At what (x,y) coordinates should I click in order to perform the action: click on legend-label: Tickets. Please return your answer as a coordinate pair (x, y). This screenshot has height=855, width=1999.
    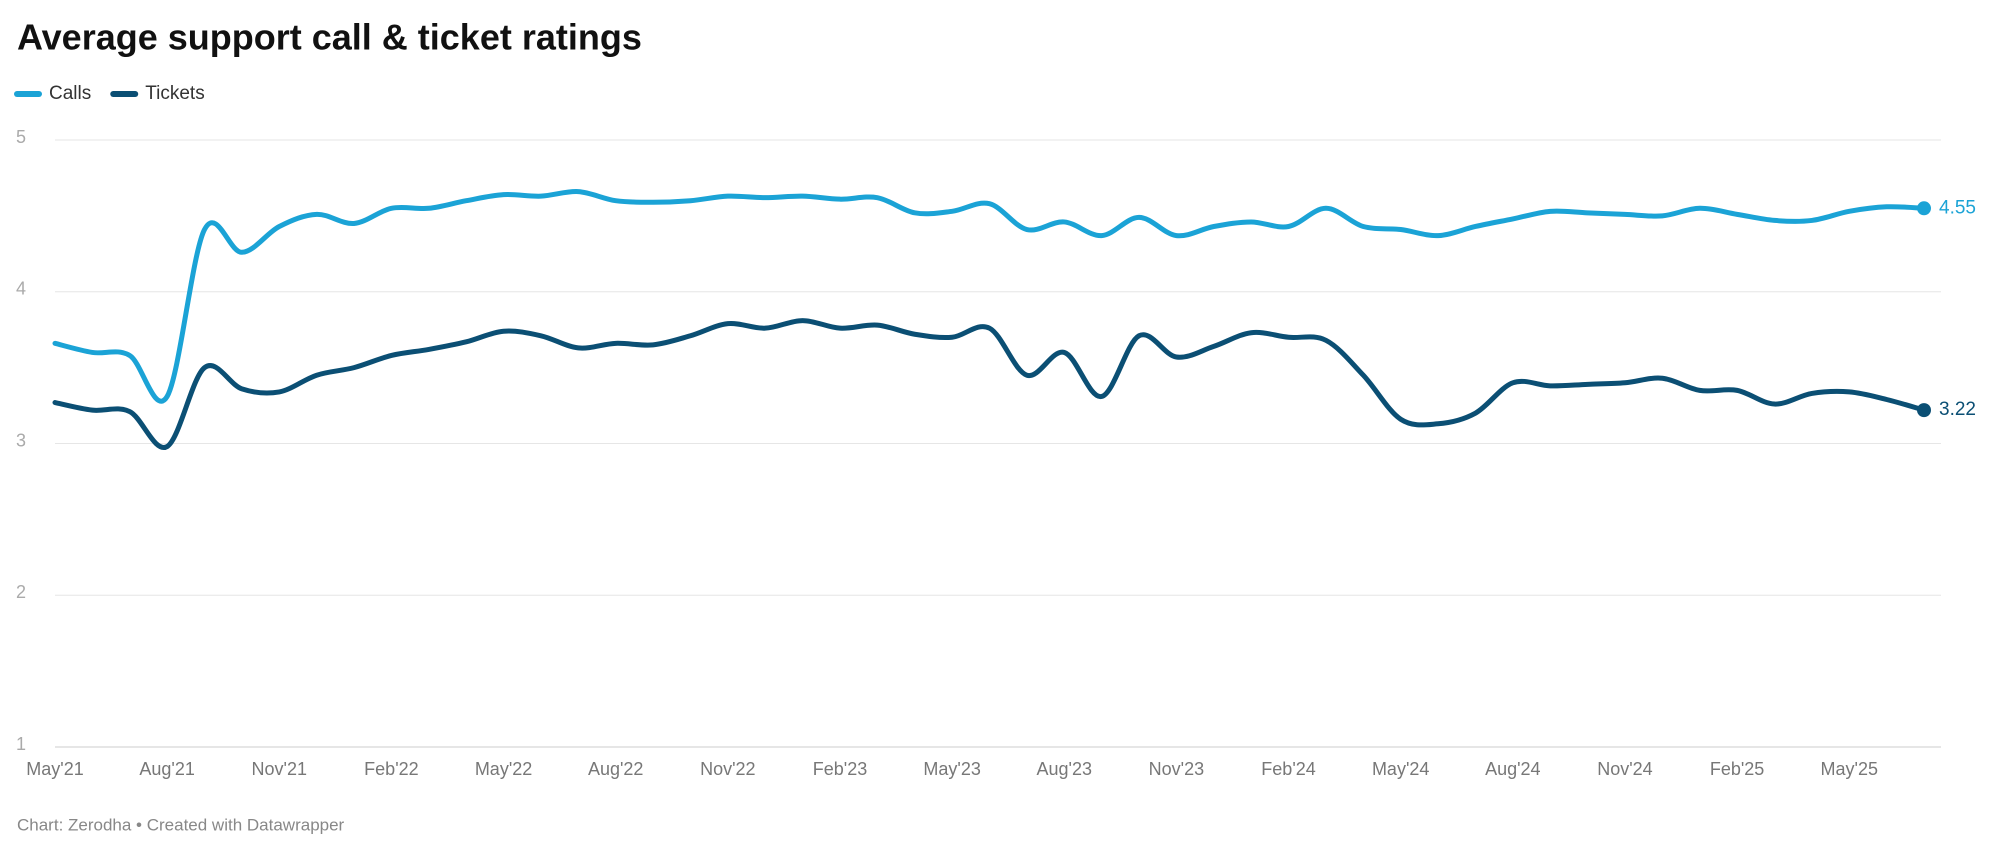
    Looking at the image, I should click on (174, 93).